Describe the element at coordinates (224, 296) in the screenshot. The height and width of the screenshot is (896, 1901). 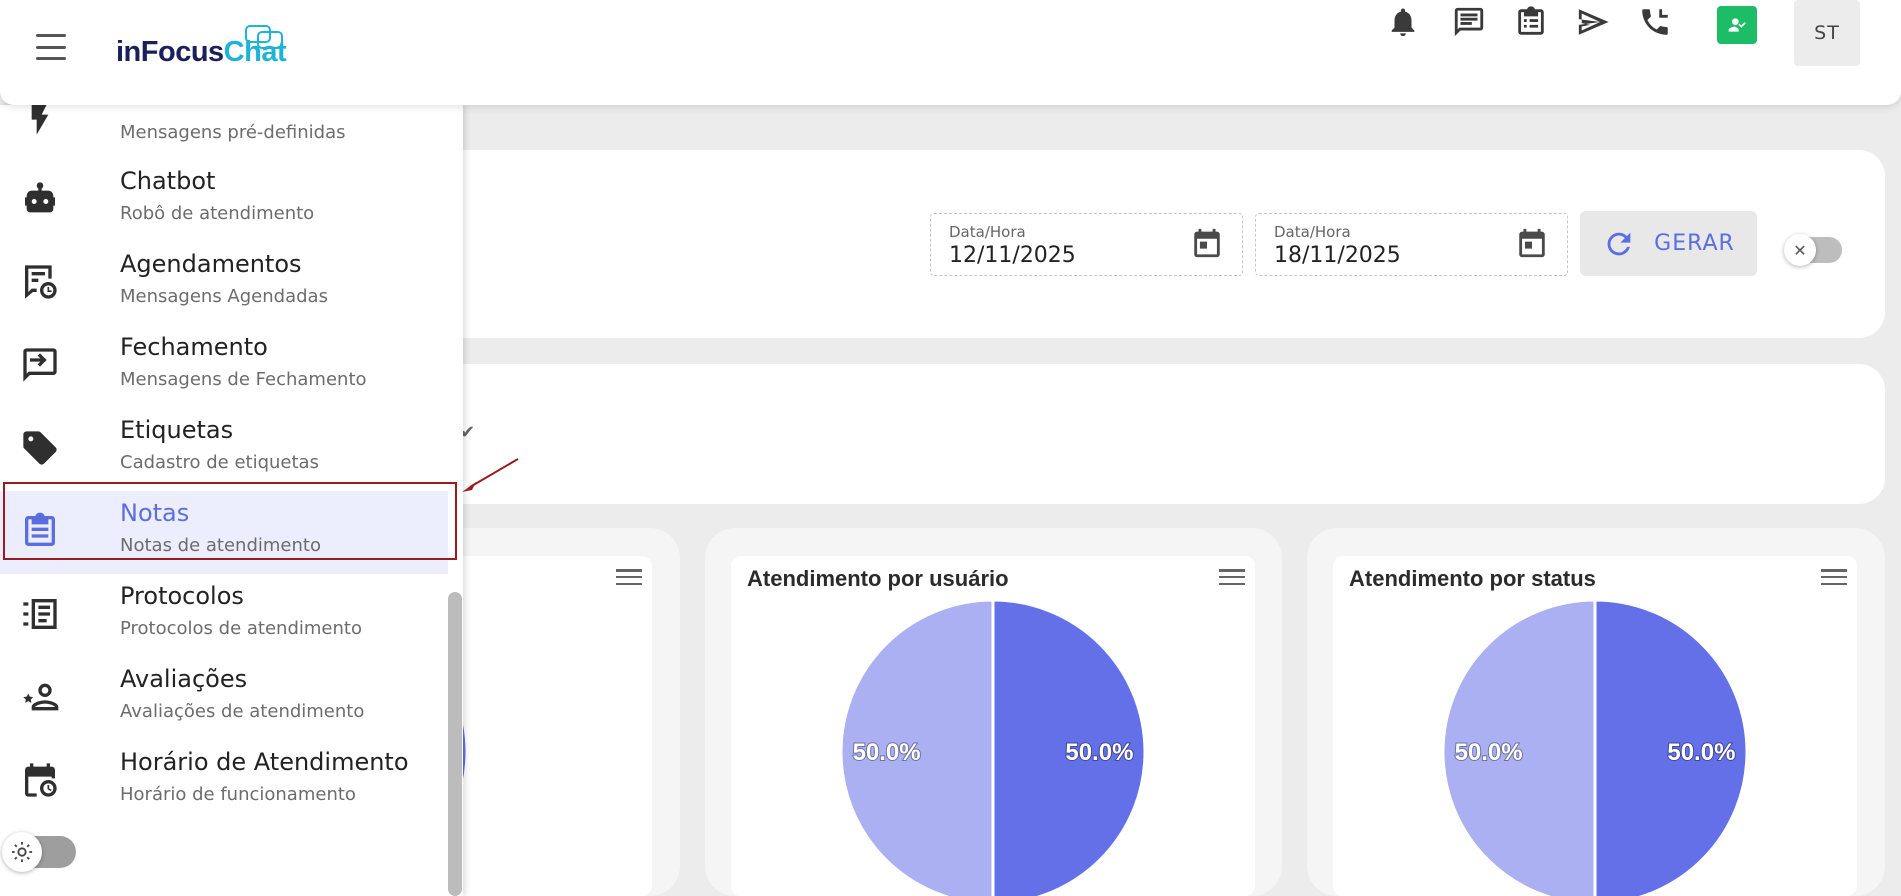
I see `sidebar-item-subtitle: Mensagens Agendadas` at that location.